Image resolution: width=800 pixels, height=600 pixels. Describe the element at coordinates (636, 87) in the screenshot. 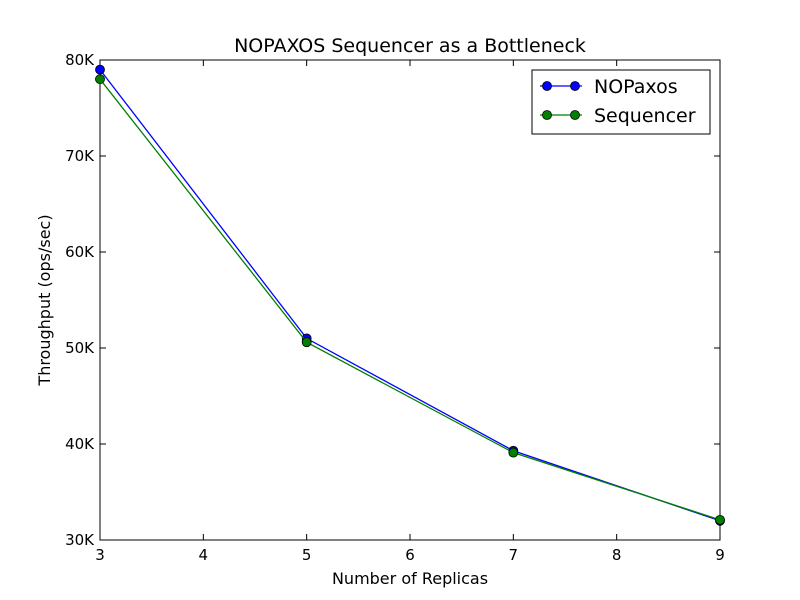

I see `legend-label-nopaxos: NOPaxos` at that location.